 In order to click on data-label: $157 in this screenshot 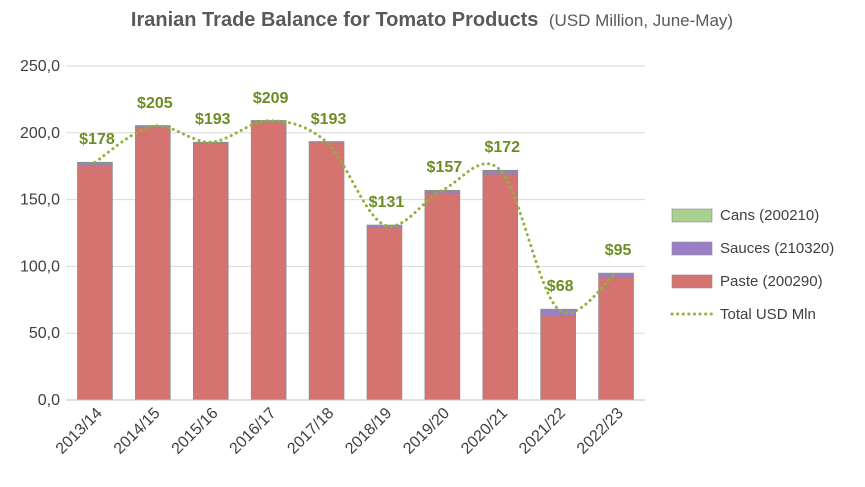, I will do `click(445, 167)`.